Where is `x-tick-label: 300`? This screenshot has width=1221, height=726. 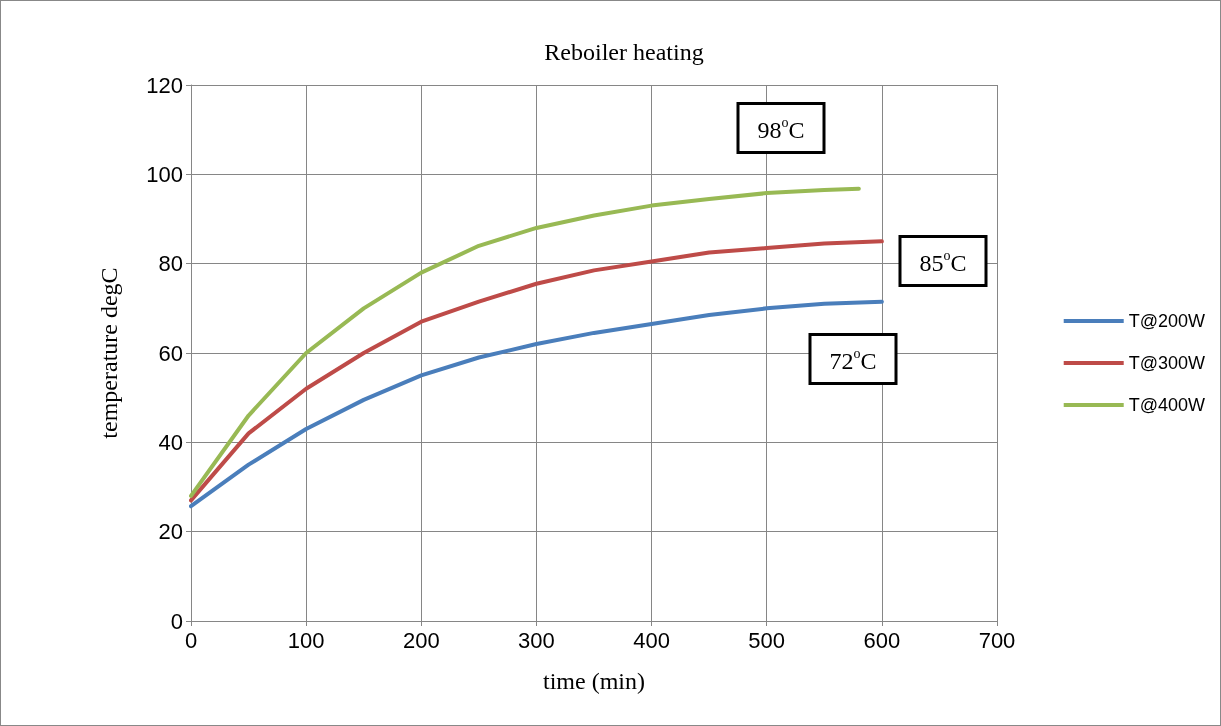 x-tick-label: 300 is located at coordinates (536, 640).